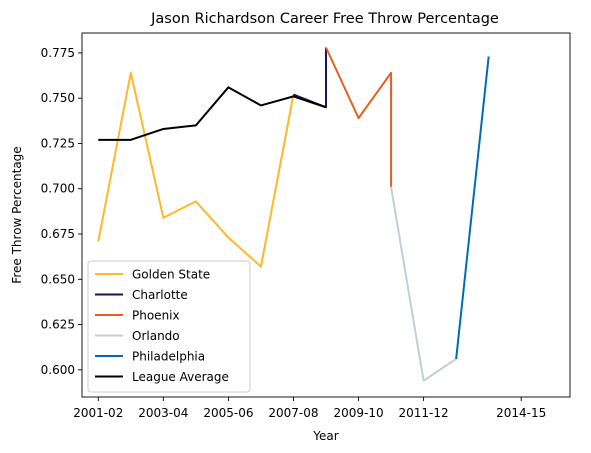  I want to click on y-tick-label: 0.700, so click(58, 189).